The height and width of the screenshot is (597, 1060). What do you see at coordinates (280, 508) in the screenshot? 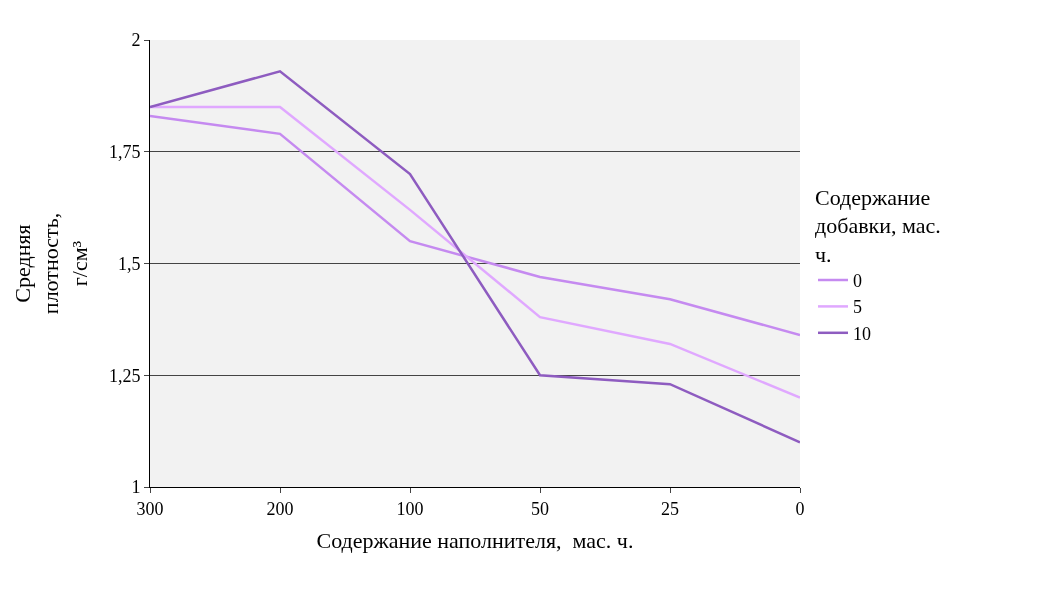
I see `x-tick-label: 200` at bounding box center [280, 508].